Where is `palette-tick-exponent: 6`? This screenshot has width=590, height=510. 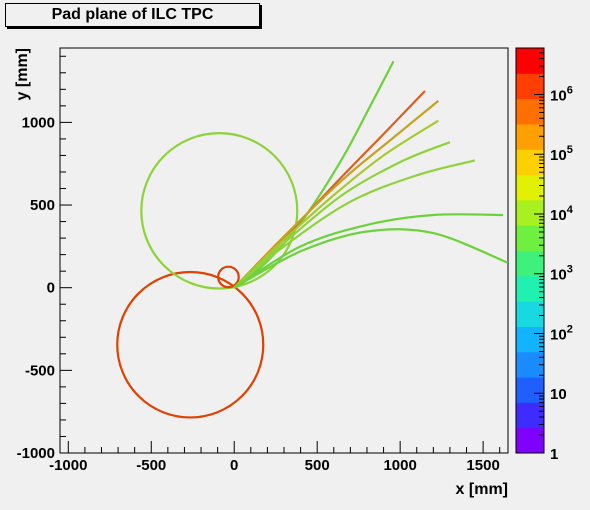
palette-tick-exponent: 6 is located at coordinates (570, 90).